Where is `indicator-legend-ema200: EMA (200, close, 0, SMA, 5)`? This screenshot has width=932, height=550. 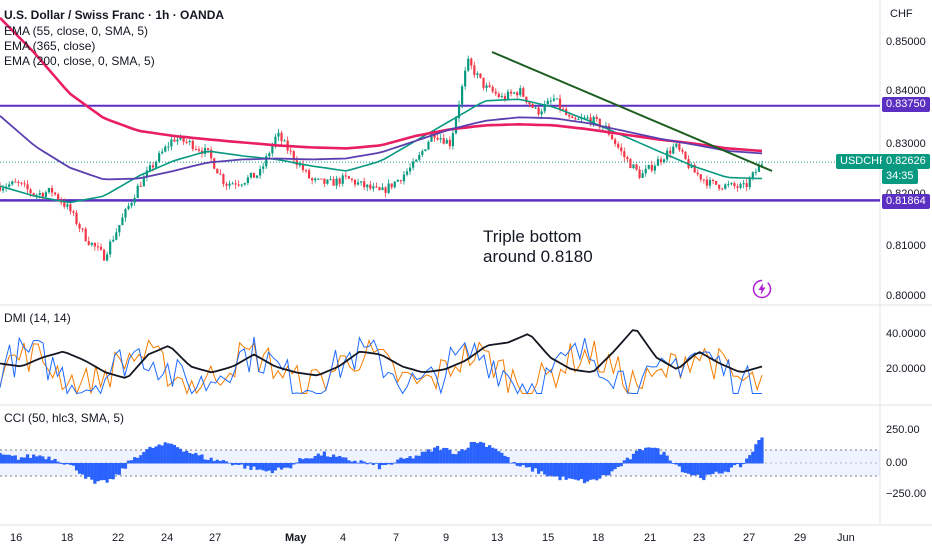 indicator-legend-ema200: EMA (200, close, 0, SMA, 5) is located at coordinates (79, 61).